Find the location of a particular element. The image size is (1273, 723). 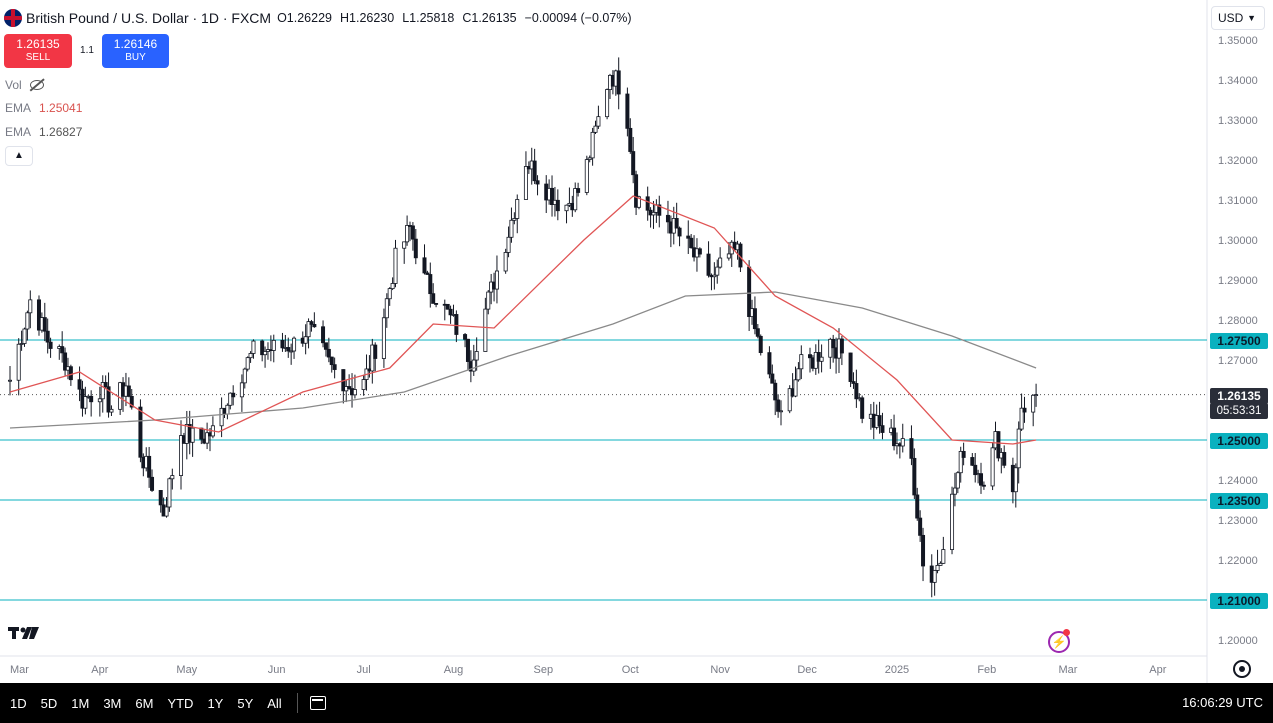

sell-button: 1.26135 SELL is located at coordinates (38, 51).